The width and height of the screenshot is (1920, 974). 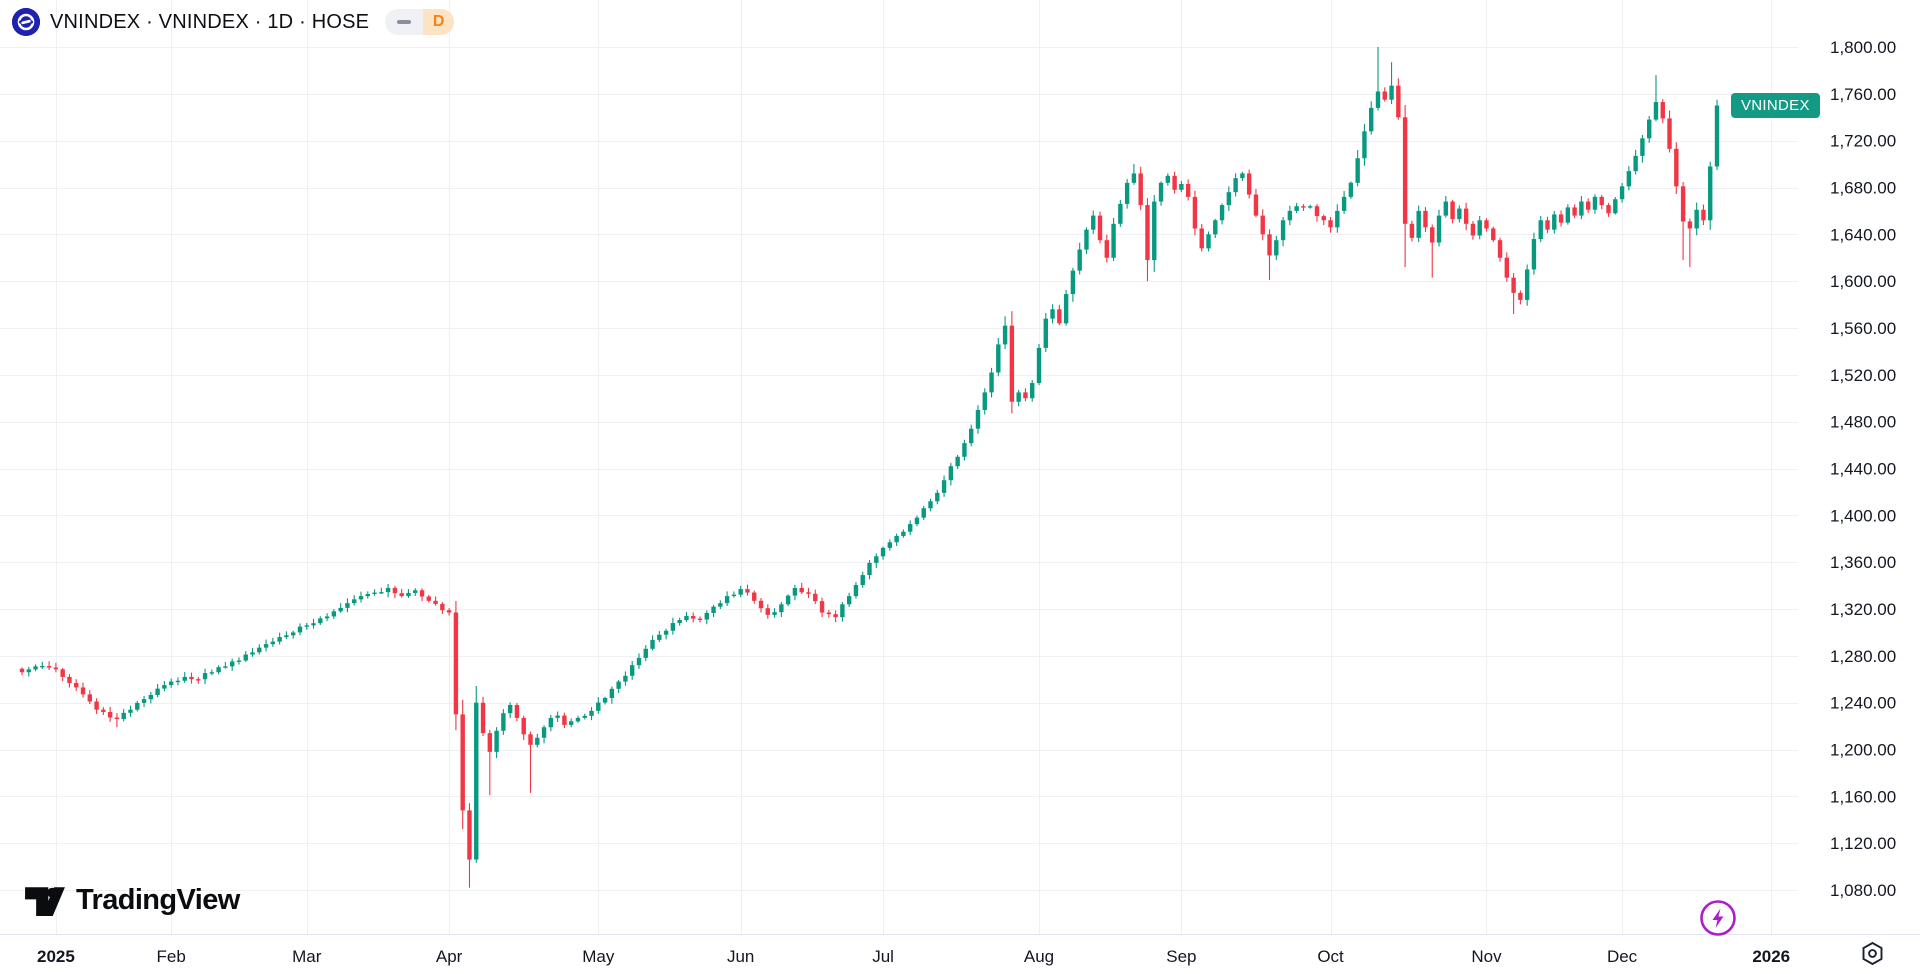 I want to click on time-tick-label: Feb, so click(x=171, y=956).